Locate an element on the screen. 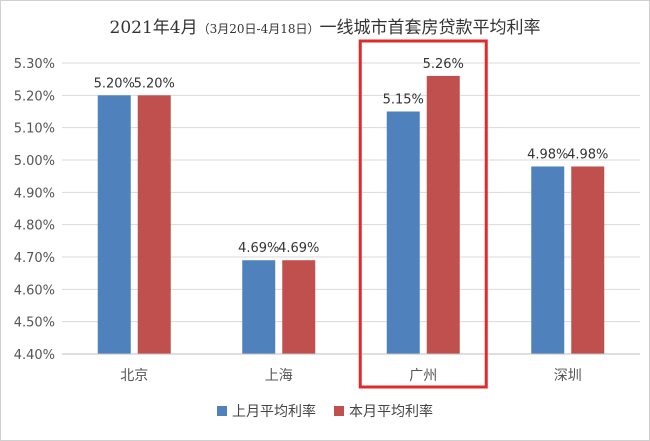 The width and height of the screenshot is (650, 441). data-label: 5.15% is located at coordinates (403, 100).